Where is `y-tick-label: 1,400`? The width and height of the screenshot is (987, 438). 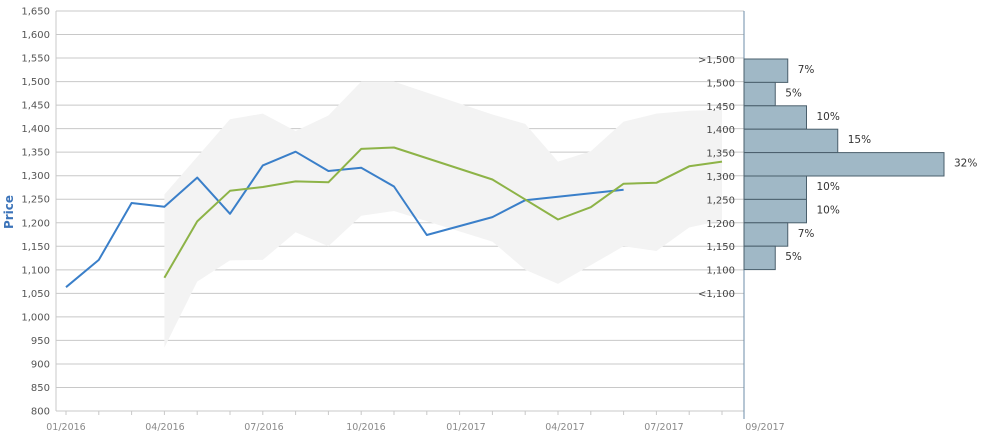
y-tick-label: 1,400 is located at coordinates (35, 129).